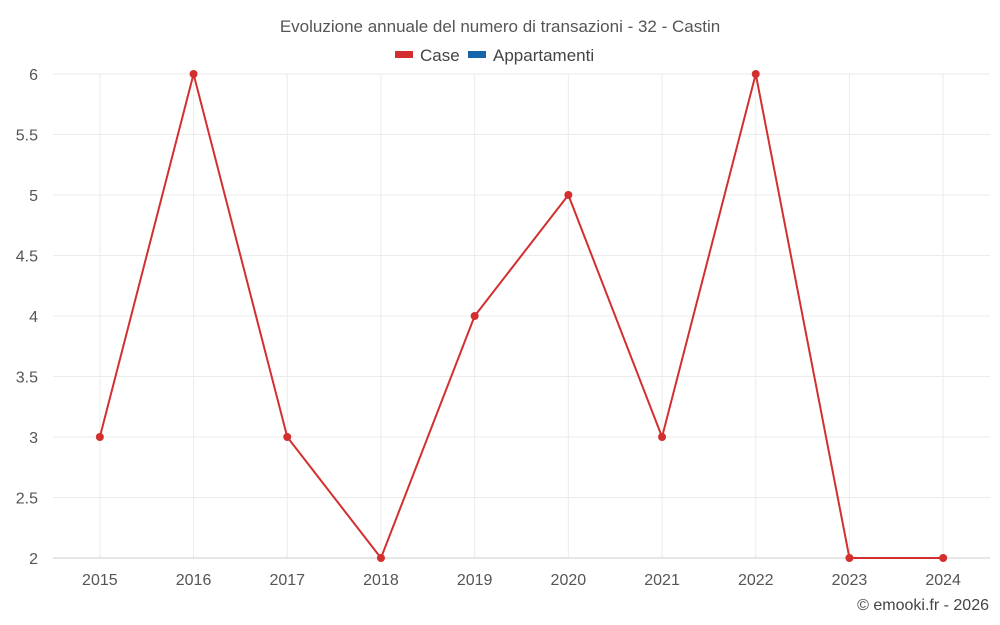 This screenshot has width=1000, height=625. What do you see at coordinates (521, 580) in the screenshot?
I see `x-axis: 2015 2016 2017 2018 2019 2020 2021 2022 2023 2024` at bounding box center [521, 580].